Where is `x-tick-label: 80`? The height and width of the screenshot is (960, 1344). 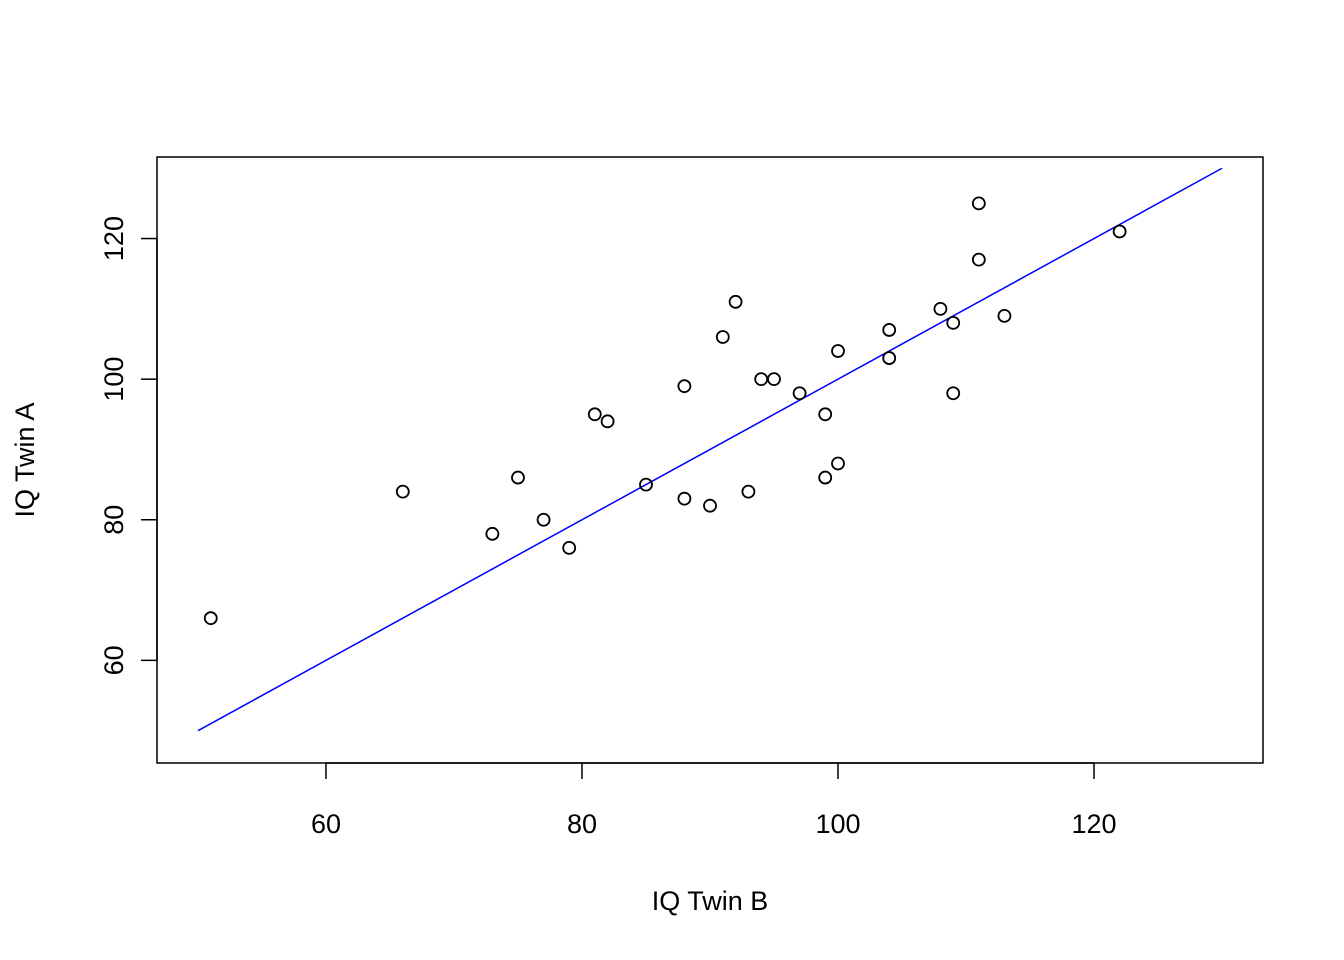 x-tick-label: 80 is located at coordinates (582, 824).